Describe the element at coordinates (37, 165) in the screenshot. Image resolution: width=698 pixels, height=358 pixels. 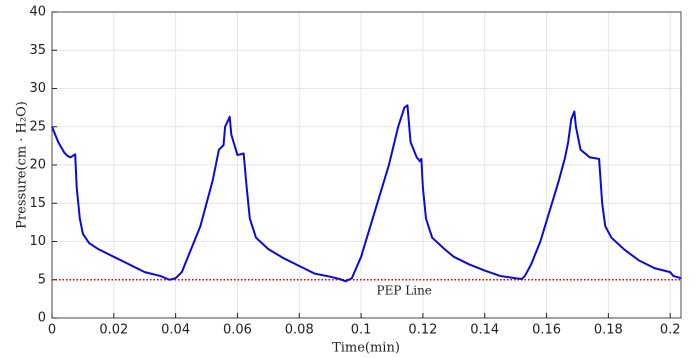
I see `y-tick-label: 20` at that location.